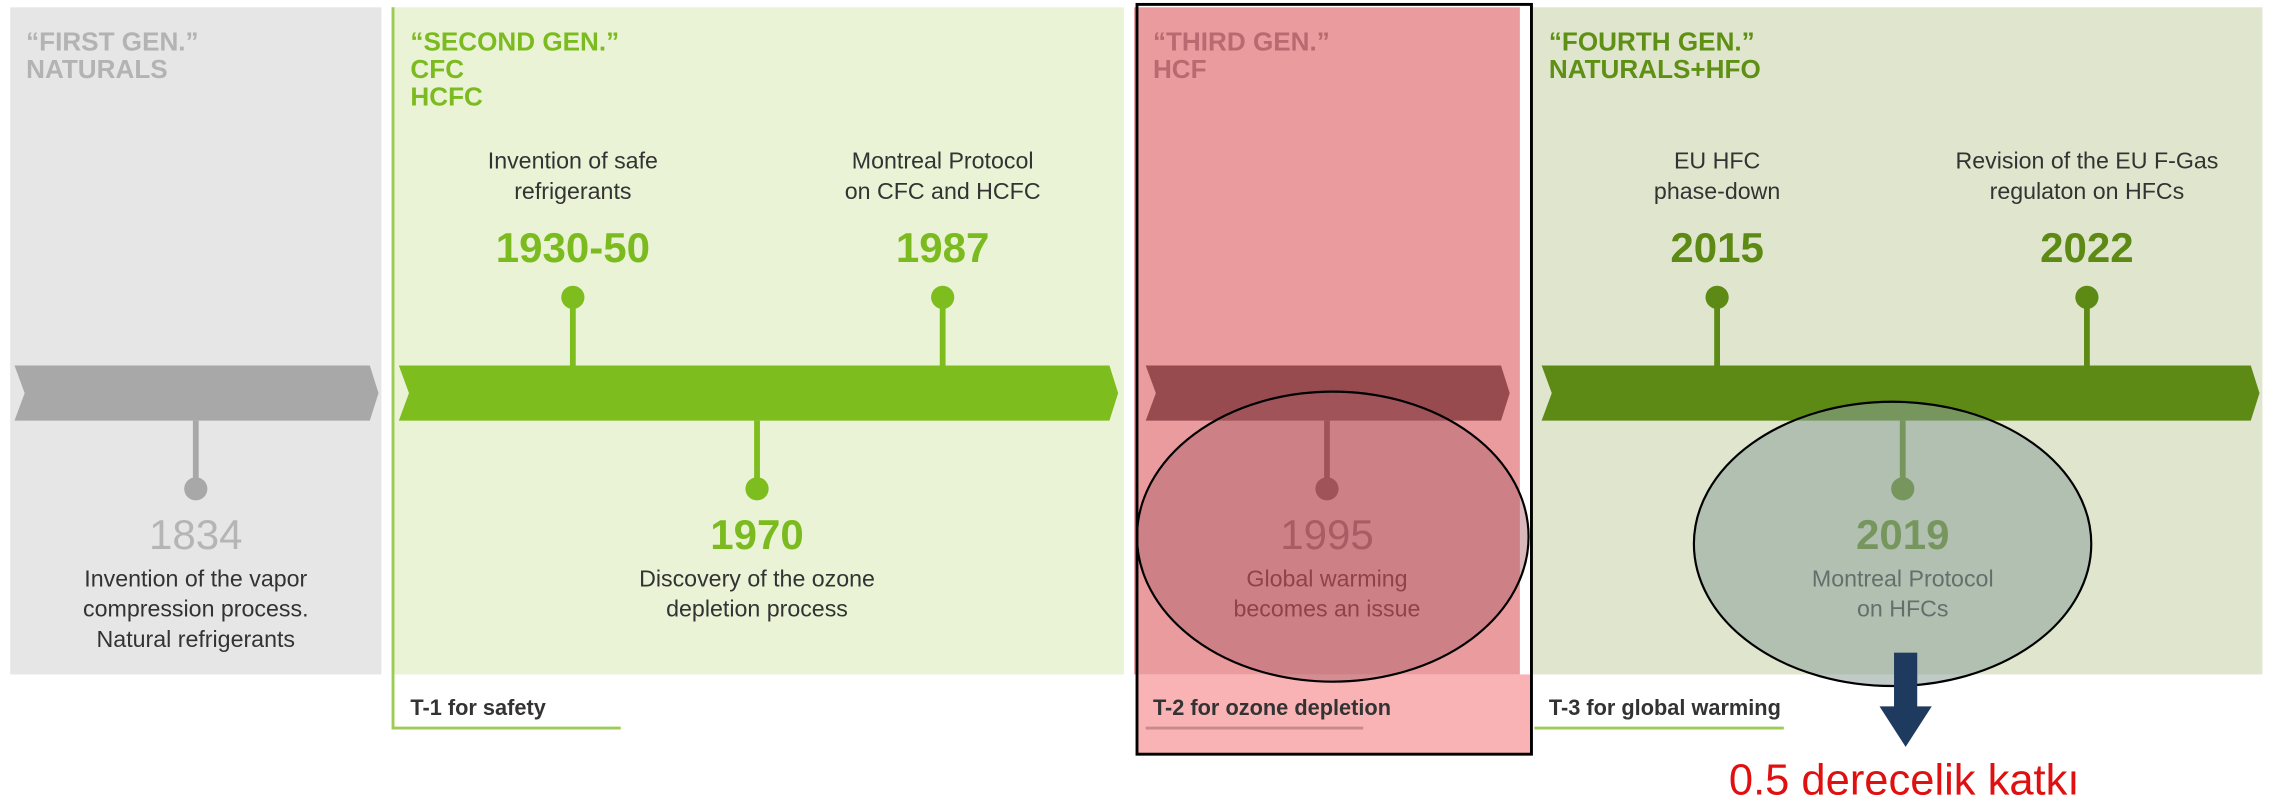 Image resolution: width=2274 pixels, height=805 pixels. What do you see at coordinates (1652, 41) in the screenshot?
I see `generation-label: “FOURTH GEN.”` at bounding box center [1652, 41].